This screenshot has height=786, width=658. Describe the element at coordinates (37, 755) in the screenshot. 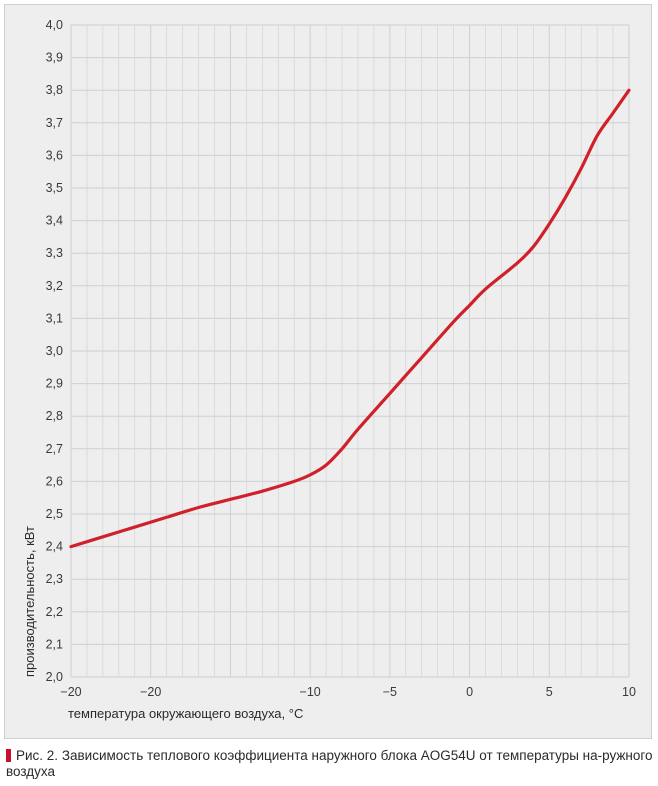

I see `caption-prefix: Рис. 2.` at that location.